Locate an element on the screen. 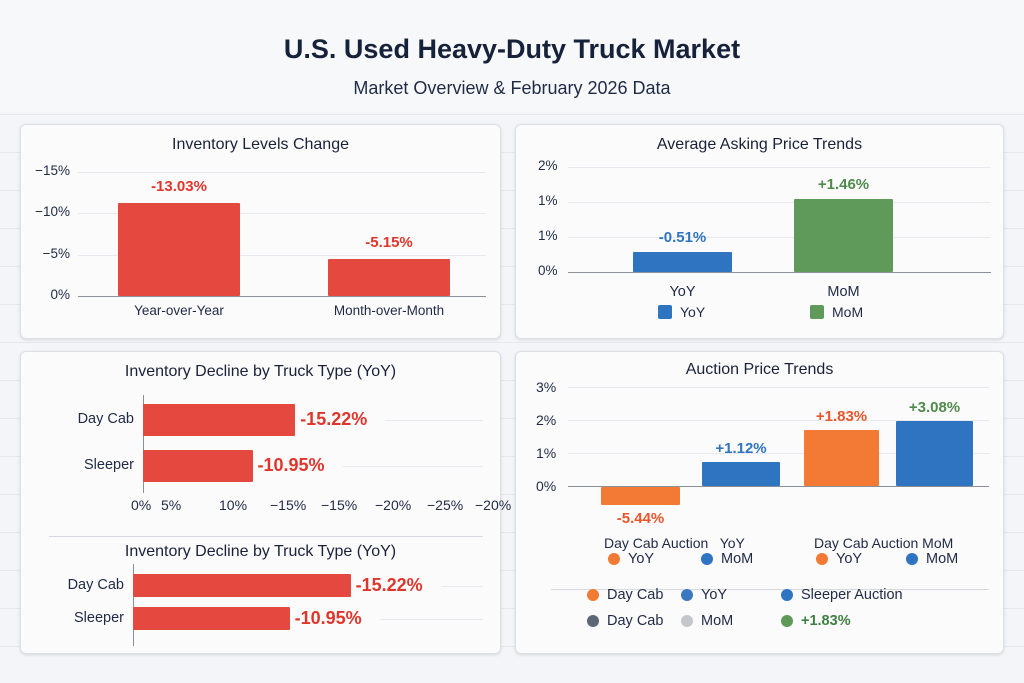  chart-title: Auction Price Trends is located at coordinates (759, 369).